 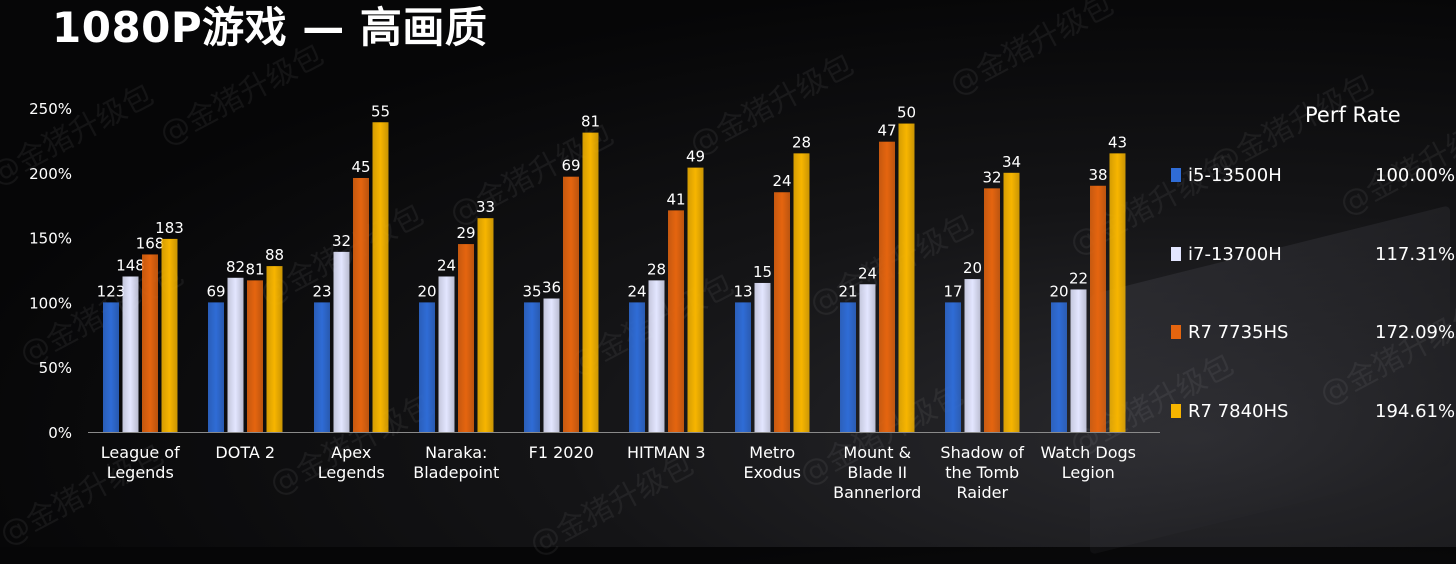 What do you see at coordinates (169, 228) in the screenshot?
I see `bar-value-label: 183` at bounding box center [169, 228].